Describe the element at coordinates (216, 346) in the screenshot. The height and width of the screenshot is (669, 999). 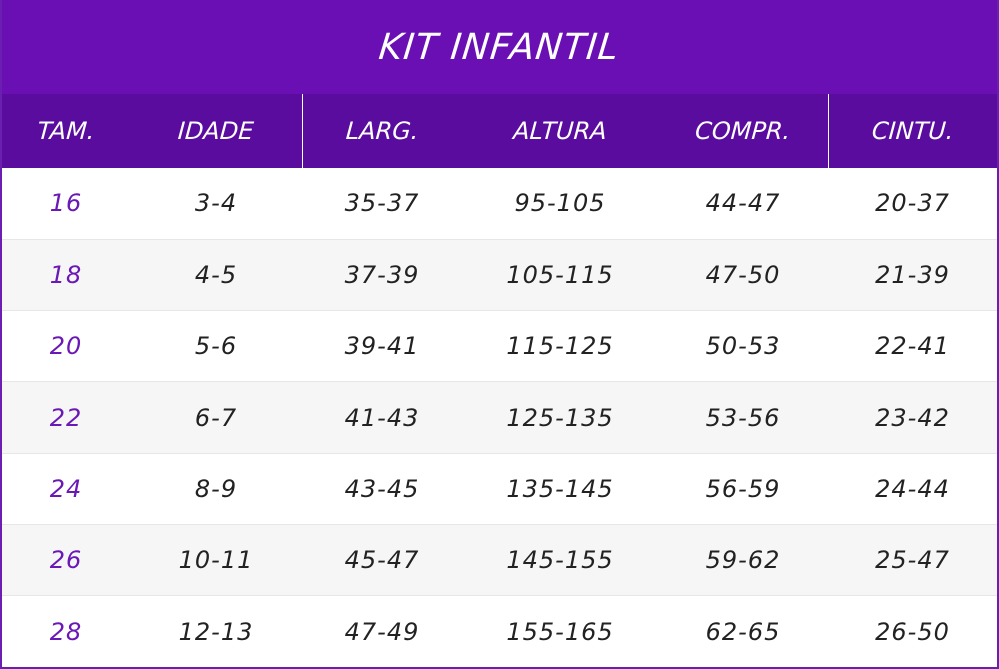
I see `cell-idade: 5-6` at that location.